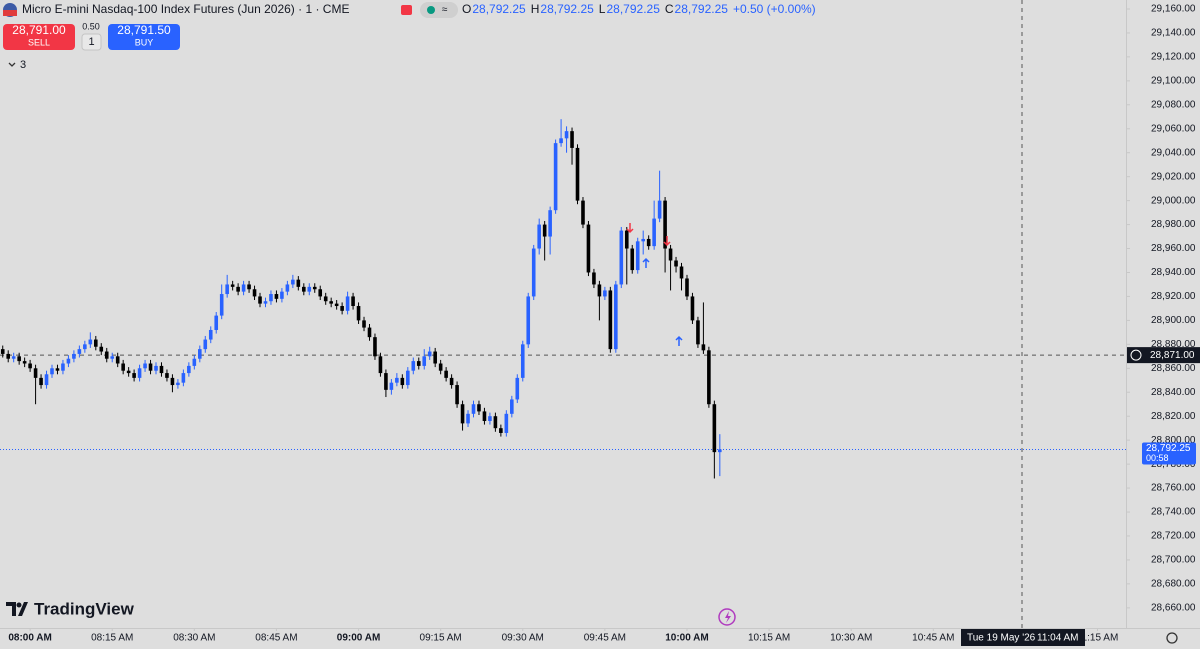 The image size is (1200, 649). Describe the element at coordinates (19, 605) in the screenshot. I see `logo-dot` at that location.